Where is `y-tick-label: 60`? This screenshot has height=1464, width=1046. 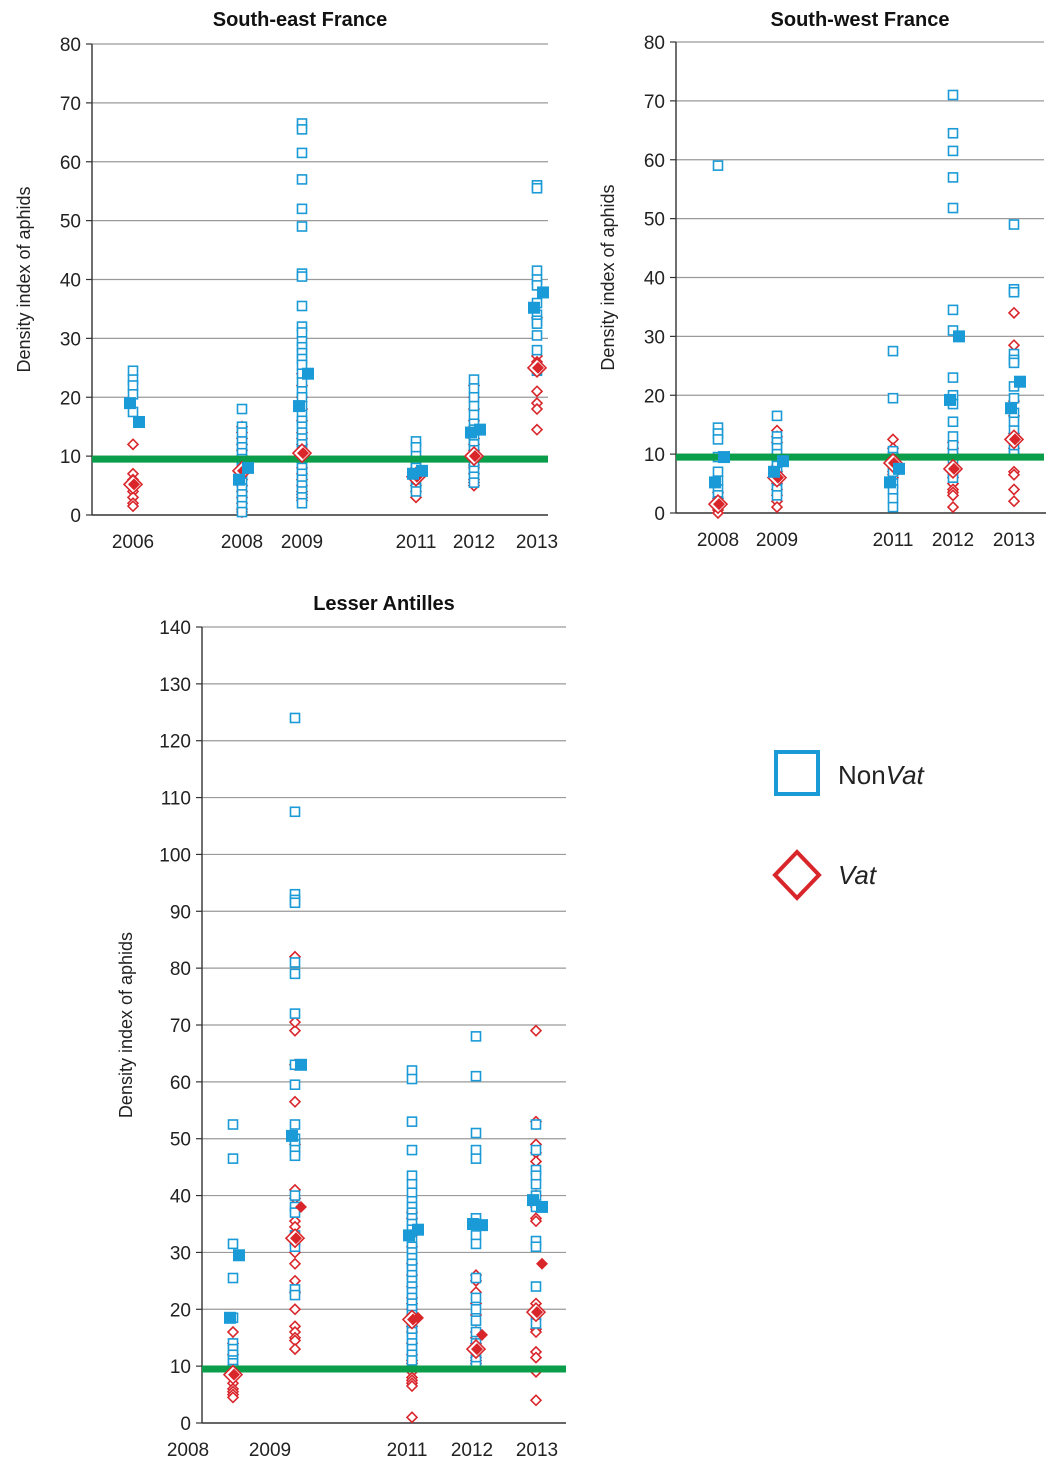 y-tick-label: 60 is located at coordinates (70, 163).